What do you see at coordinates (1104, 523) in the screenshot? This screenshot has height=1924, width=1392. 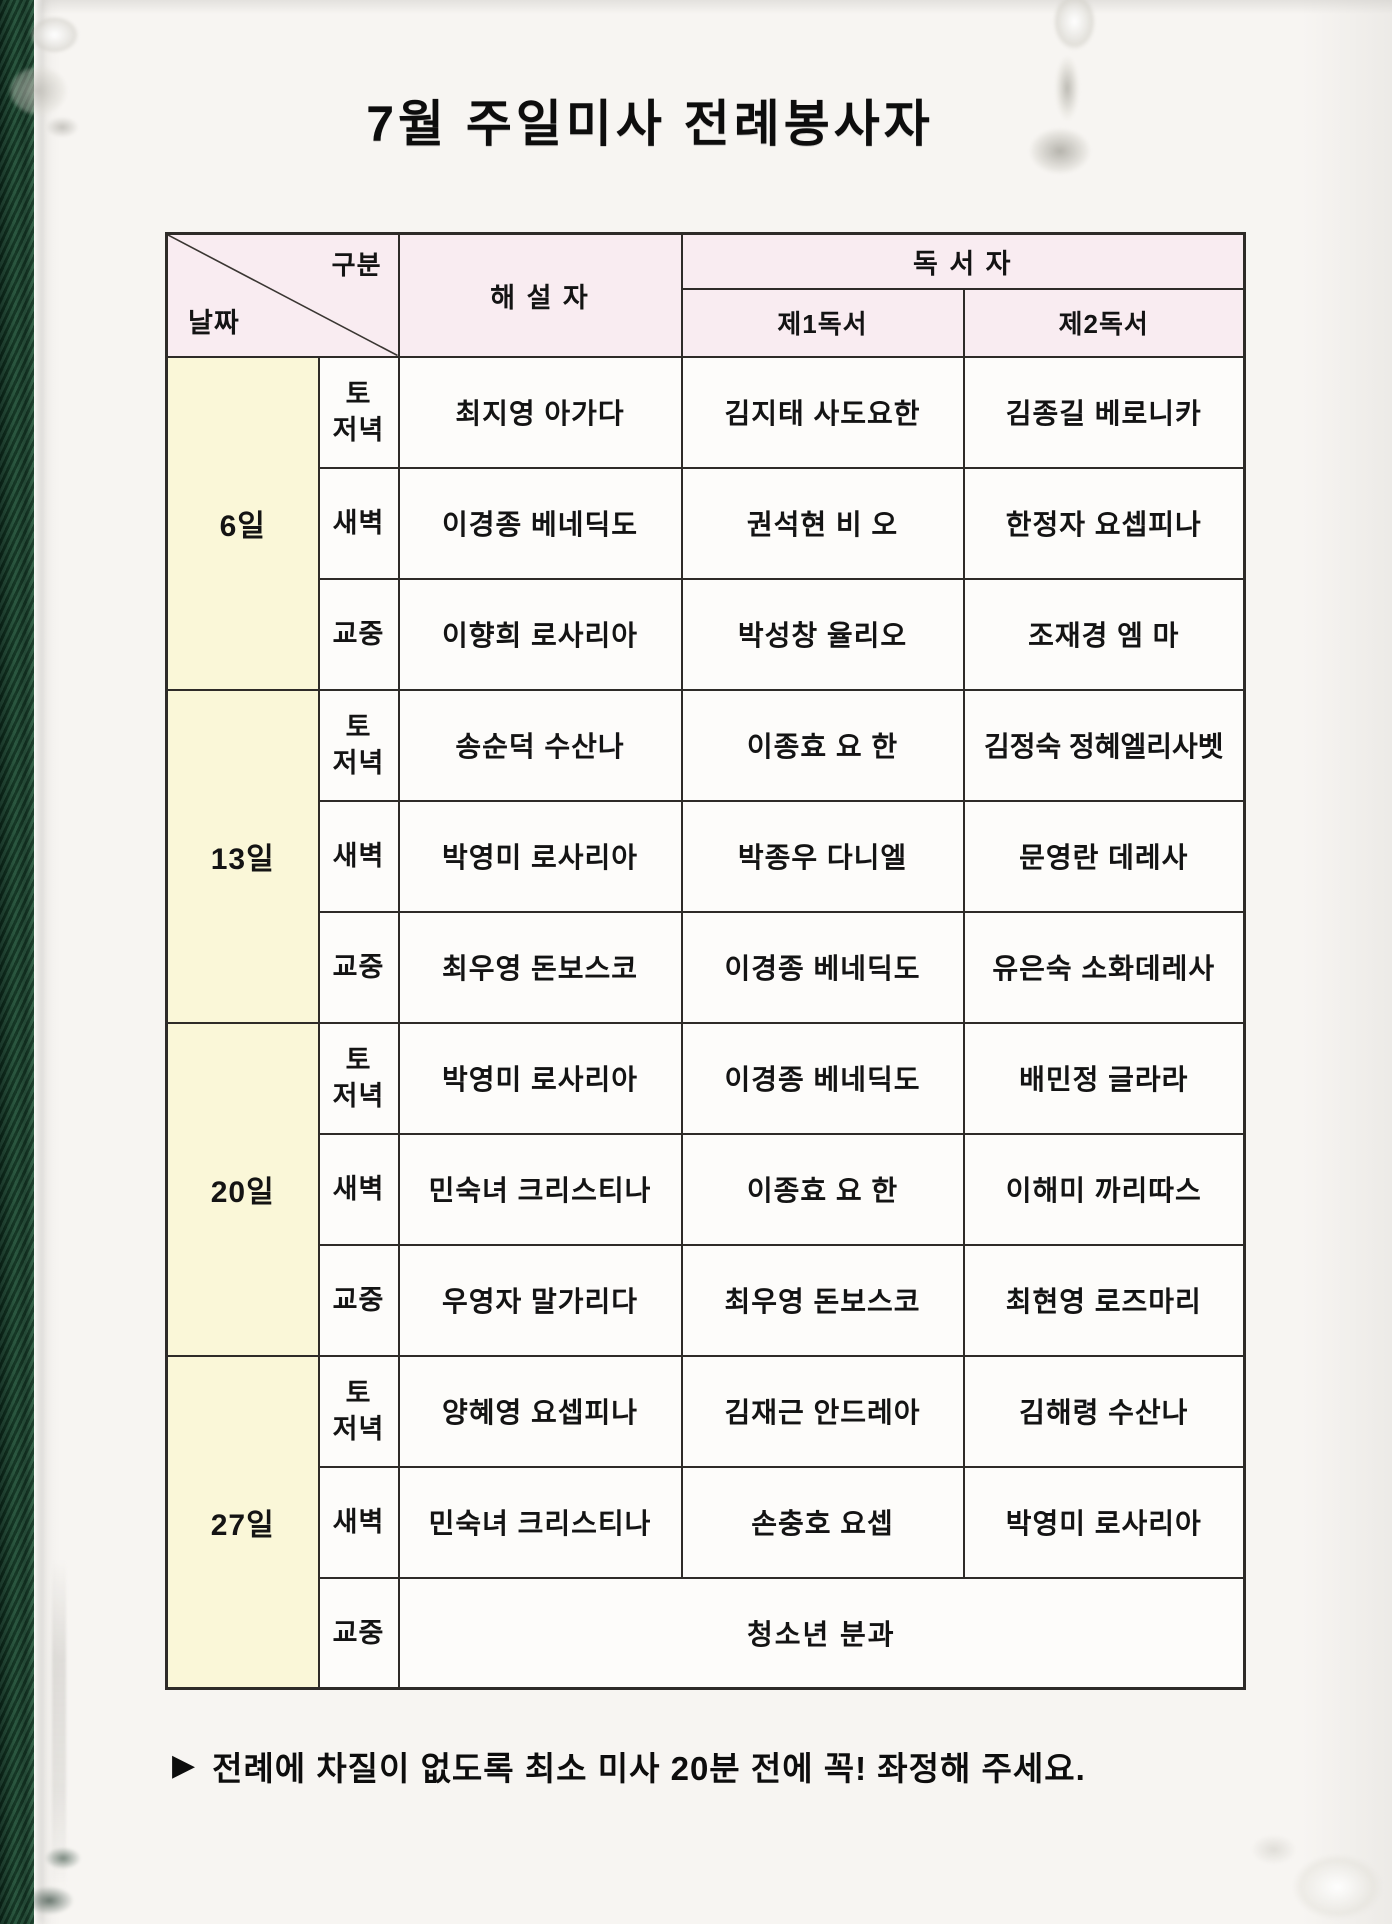 I see `reader2-cell: 한정자 요셉피나` at bounding box center [1104, 523].